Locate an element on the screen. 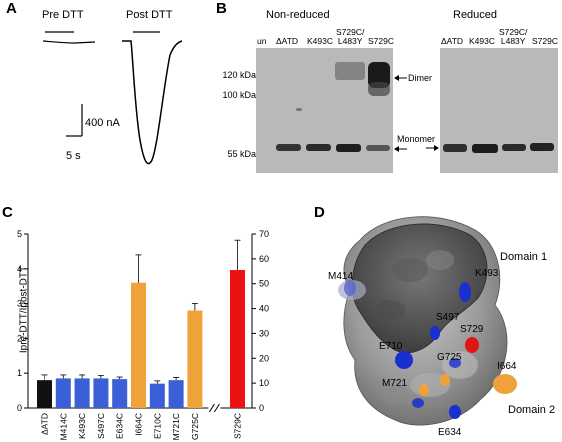 Image resolution: width=562 pixels, height=442 pixels. lane-label: un is located at coordinates (262, 41).